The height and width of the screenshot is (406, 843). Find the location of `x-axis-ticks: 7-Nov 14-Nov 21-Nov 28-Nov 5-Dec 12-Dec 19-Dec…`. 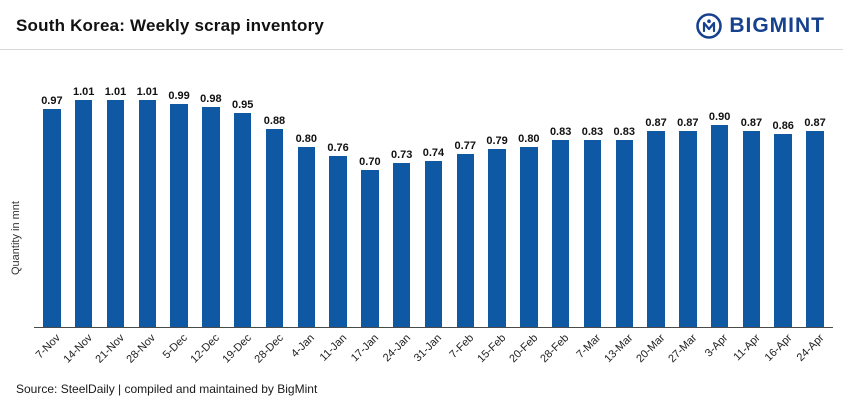

x-axis-ticks: 7-Nov 14-Nov 21-Nov 28-Nov 5-Dec 12-Dec 19-Dec… is located at coordinates (433, 354).